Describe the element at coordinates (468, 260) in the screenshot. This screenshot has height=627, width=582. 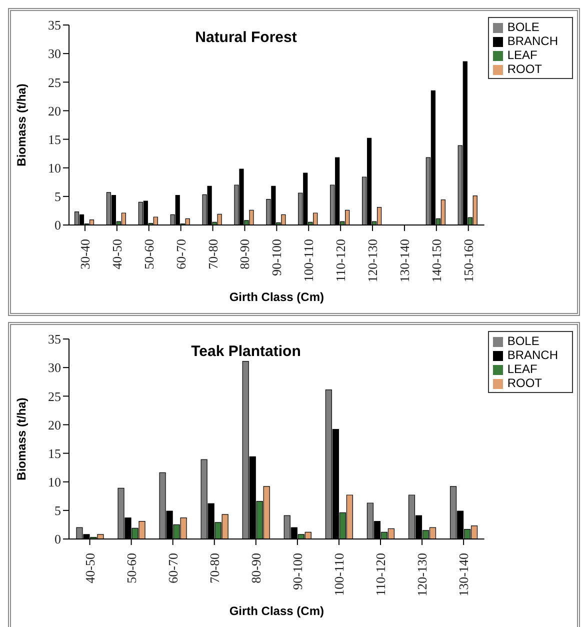
I see `x-tick-label: 150-160` at that location.